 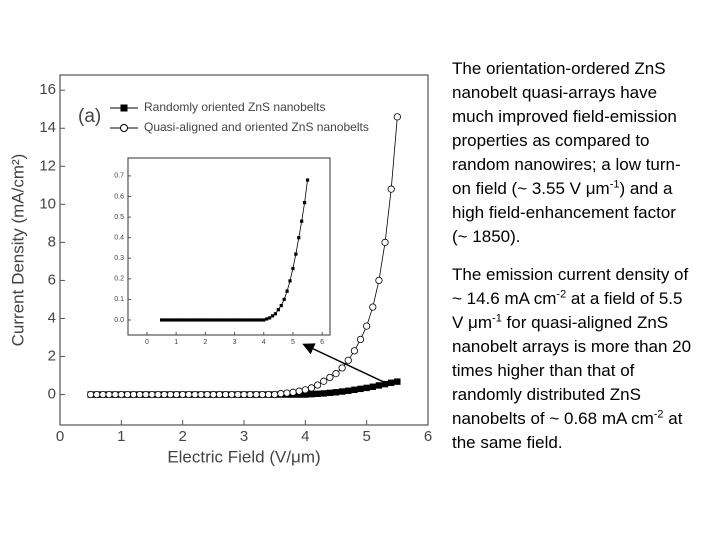 I want to click on text-run: at a field of 5.5 V μm, so click(x=567, y=310).